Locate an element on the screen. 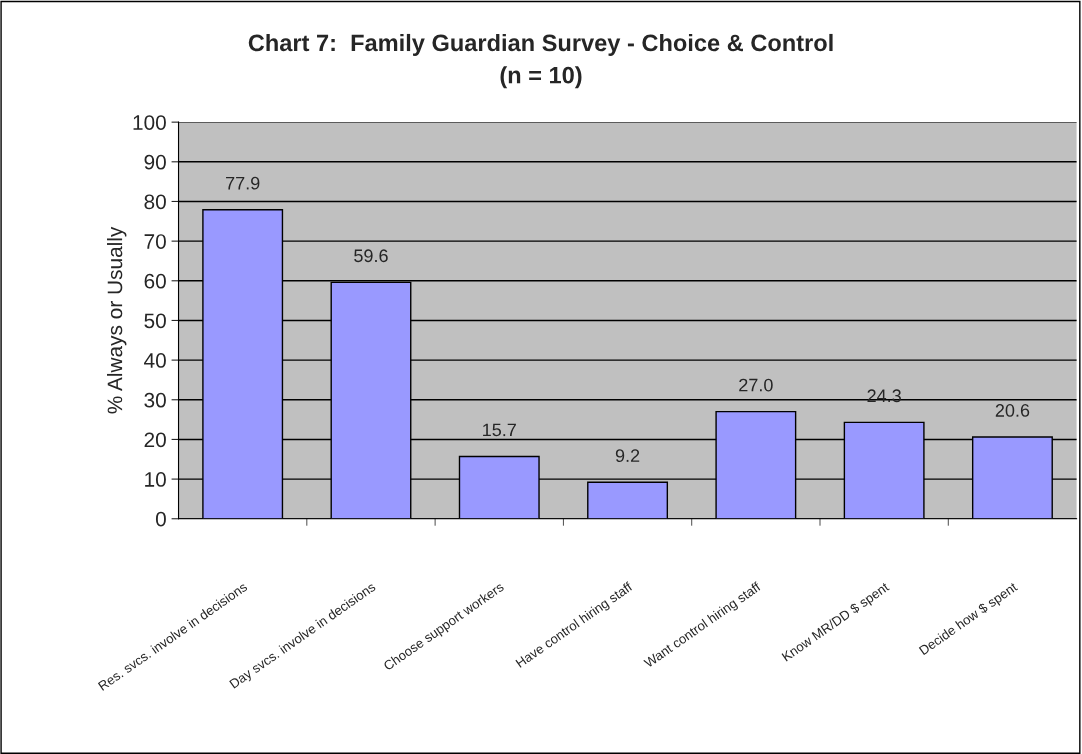  y-tick-label: 50 is located at coordinates (155, 321).